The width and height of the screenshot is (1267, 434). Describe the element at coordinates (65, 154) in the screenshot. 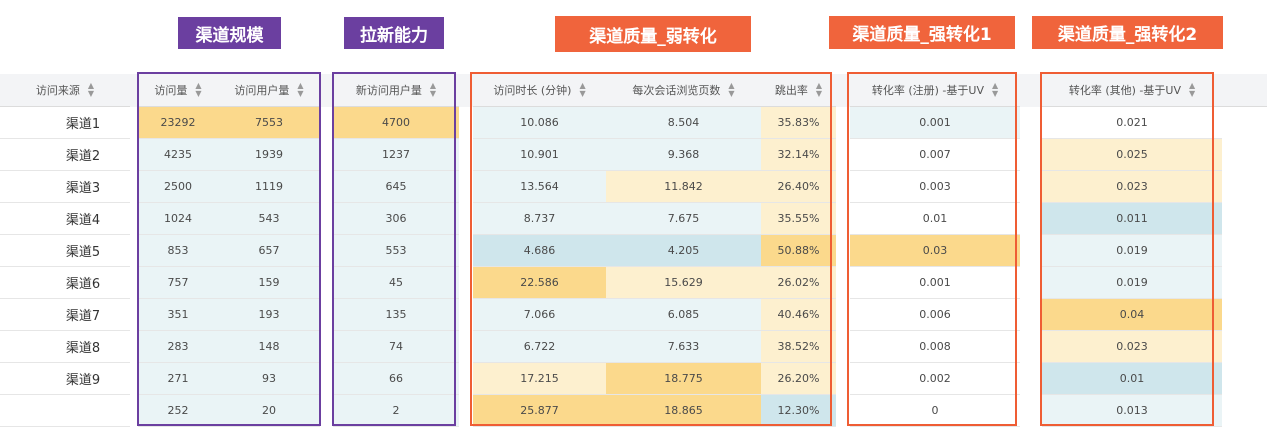

I see `cell-source: 渠道2` at that location.